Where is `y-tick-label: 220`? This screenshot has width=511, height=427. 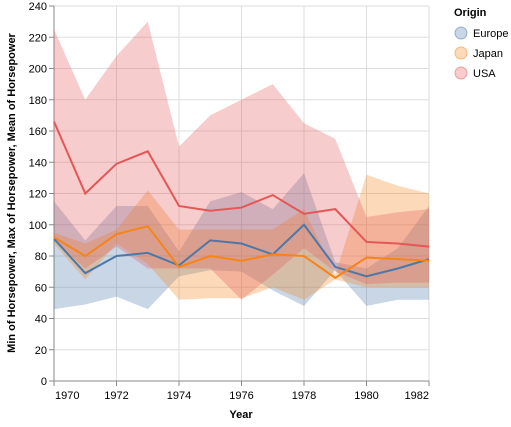 y-tick-label: 220 is located at coordinates (38, 38).